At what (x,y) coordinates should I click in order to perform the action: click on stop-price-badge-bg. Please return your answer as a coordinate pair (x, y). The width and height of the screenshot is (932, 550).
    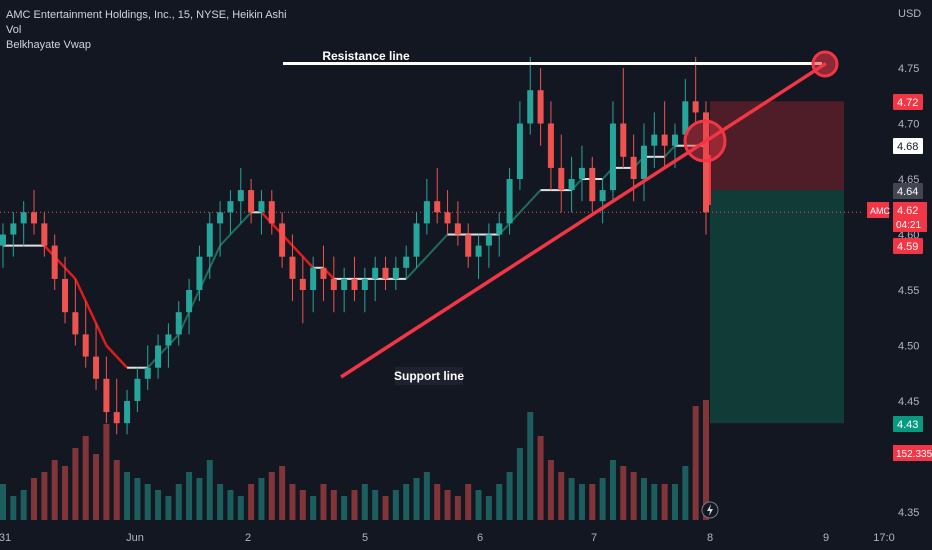
    Looking at the image, I should click on (908, 102).